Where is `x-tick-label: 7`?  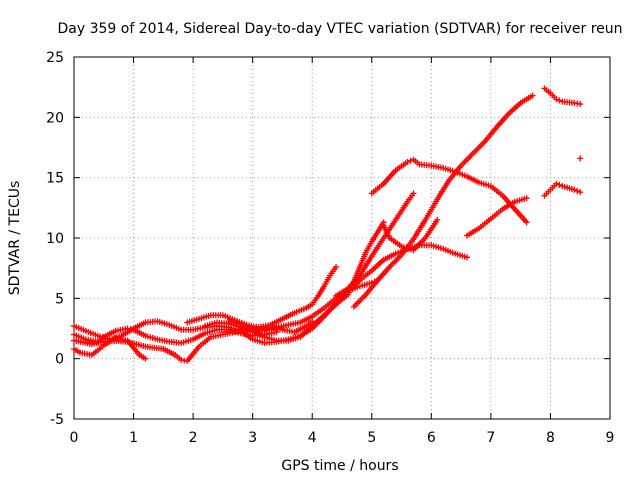
x-tick-label: 7 is located at coordinates (490, 438).